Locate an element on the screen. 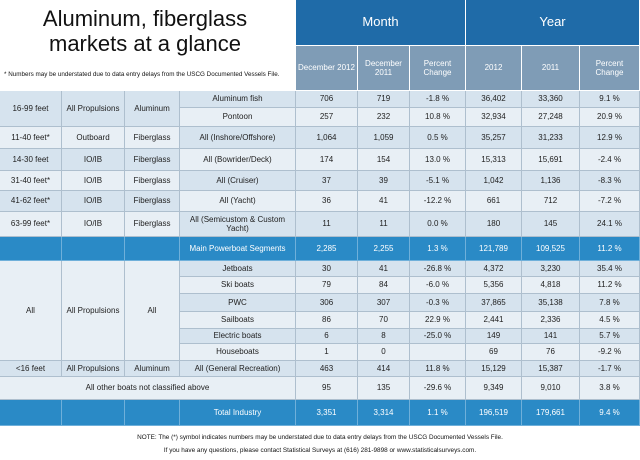 This screenshot has height=460, width=640. value-cell: 15,313 is located at coordinates (494, 160).